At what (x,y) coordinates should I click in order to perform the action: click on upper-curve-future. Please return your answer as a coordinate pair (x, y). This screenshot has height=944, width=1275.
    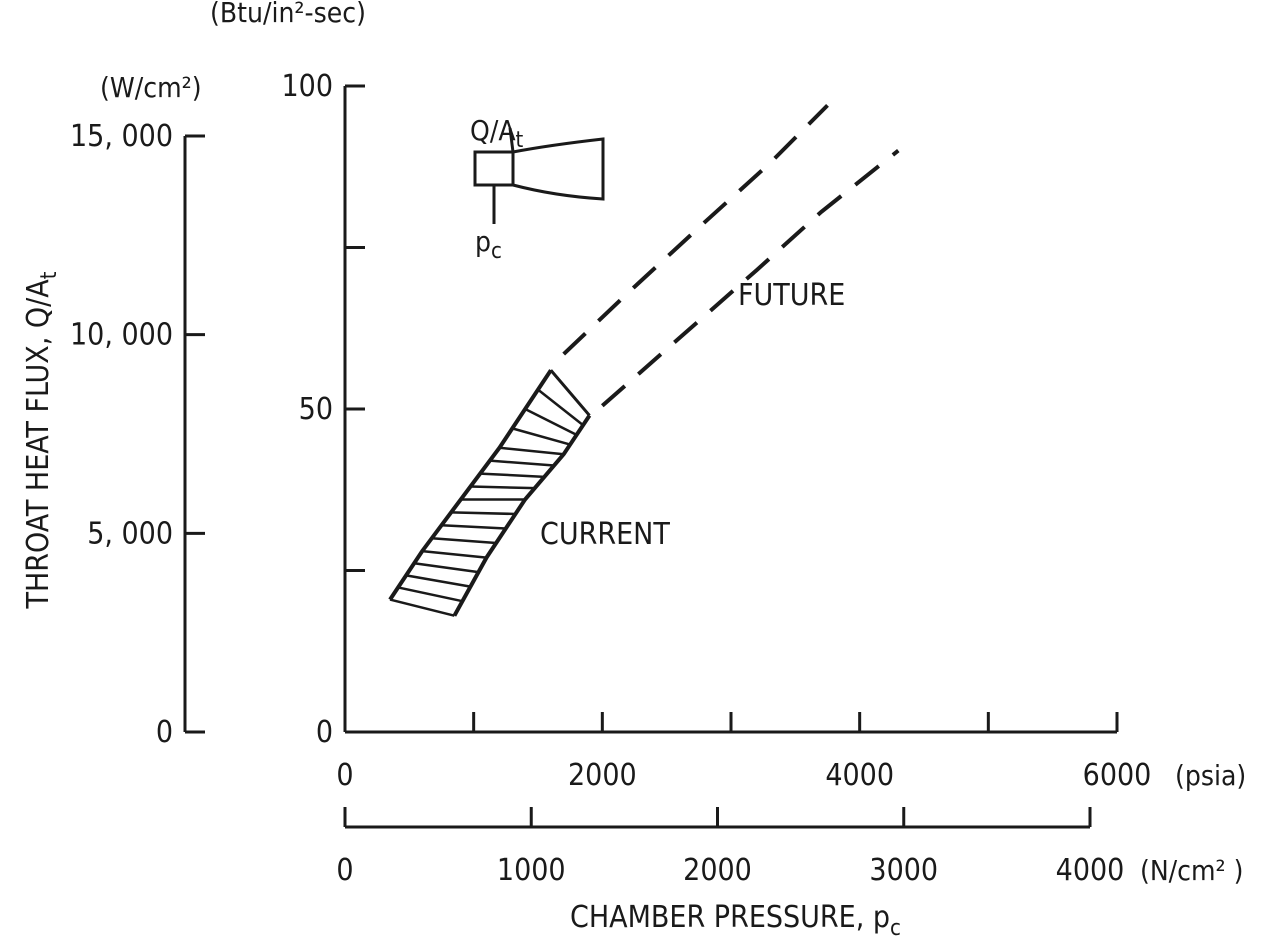
    Looking at the image, I should click on (695, 229).